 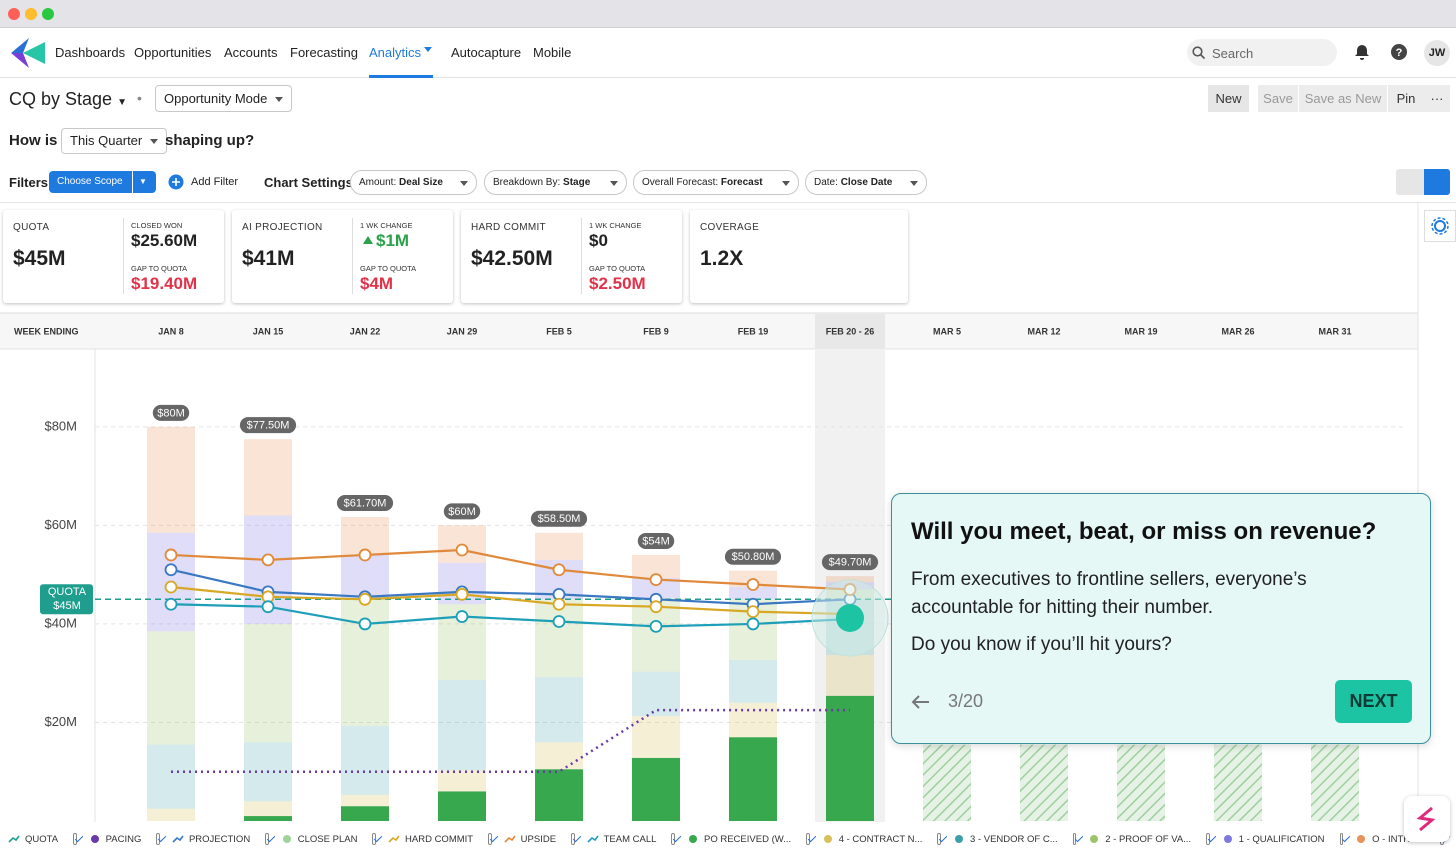 I want to click on setting-select: Amount: Deal Size, so click(x=413, y=182).